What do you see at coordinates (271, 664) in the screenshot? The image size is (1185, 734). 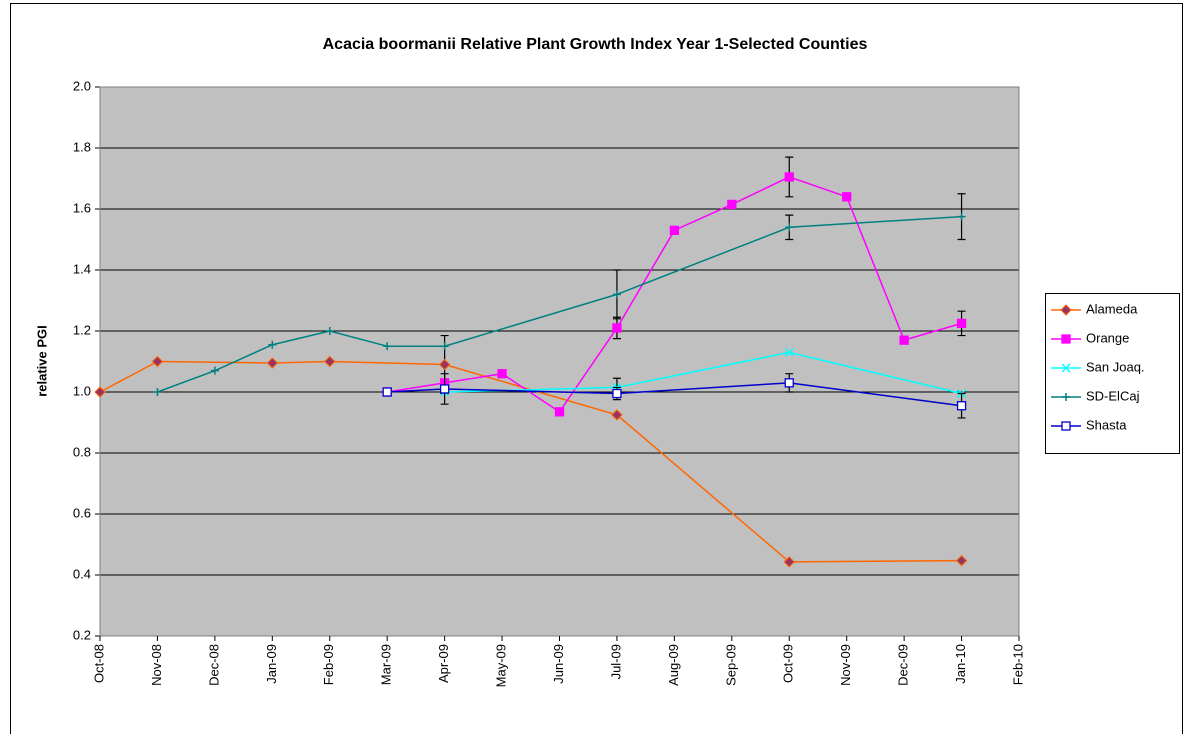 I see `x-tick-label: Jan-09` at bounding box center [271, 664].